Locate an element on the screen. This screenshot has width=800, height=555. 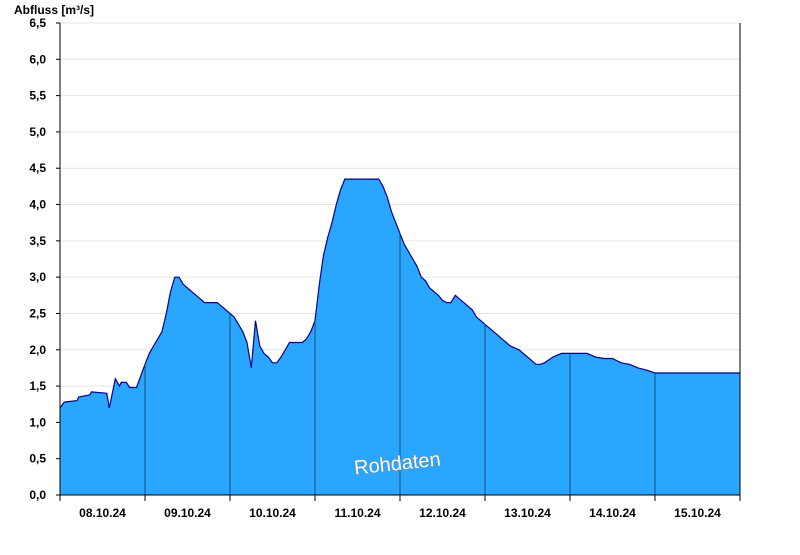
x-tick-label: 11.10.24 is located at coordinates (357, 513).